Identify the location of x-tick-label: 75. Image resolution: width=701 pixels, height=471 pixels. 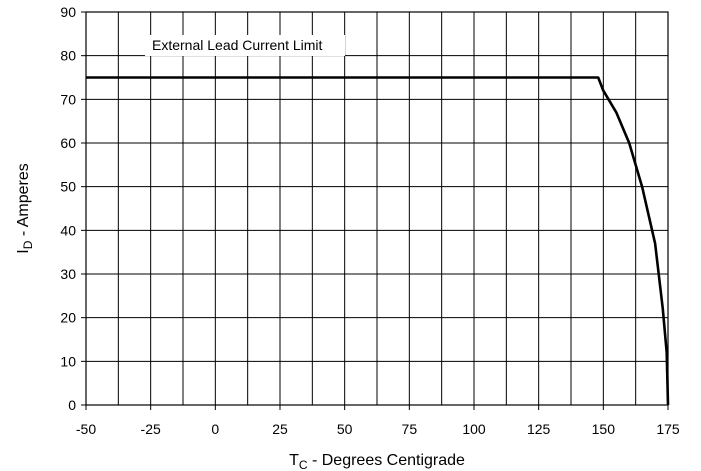
(410, 429).